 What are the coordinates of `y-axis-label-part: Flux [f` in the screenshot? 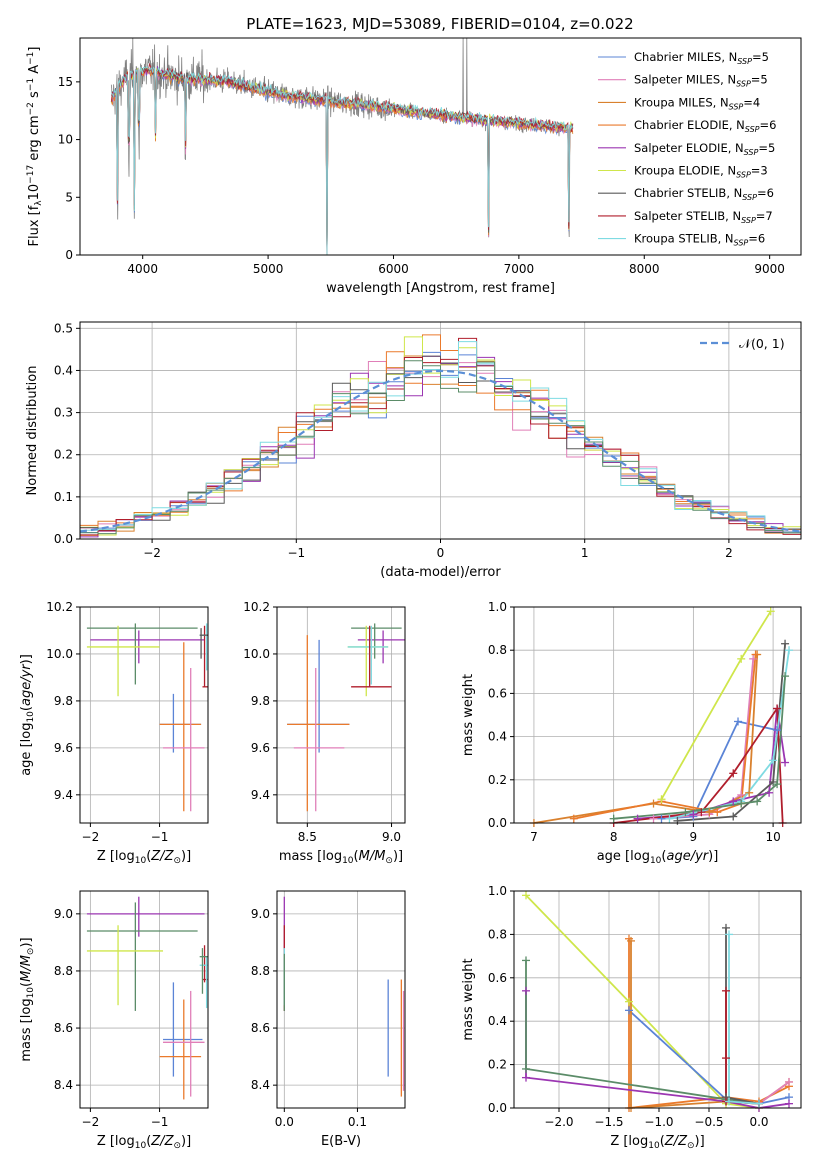 It's located at (34, 225).